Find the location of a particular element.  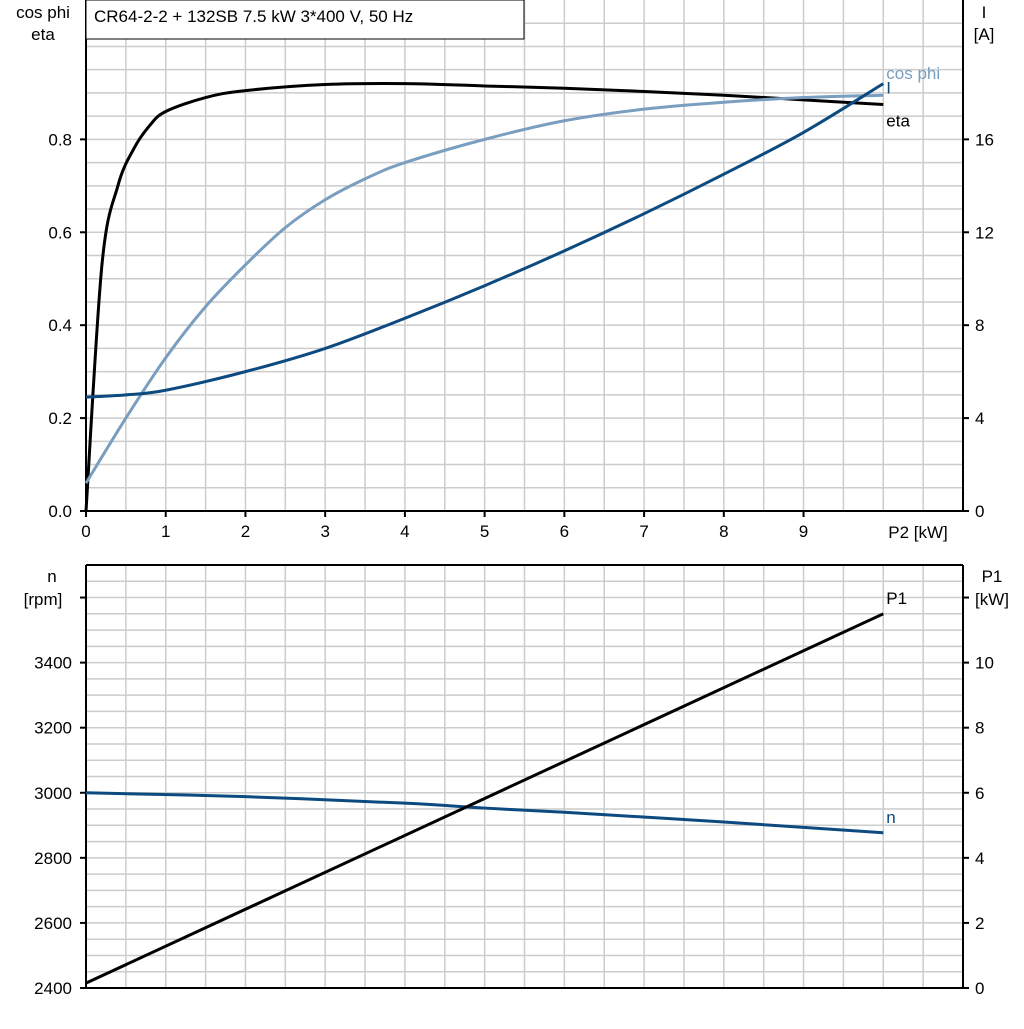

y-tick-label-left: 3400 is located at coordinates (53, 663).